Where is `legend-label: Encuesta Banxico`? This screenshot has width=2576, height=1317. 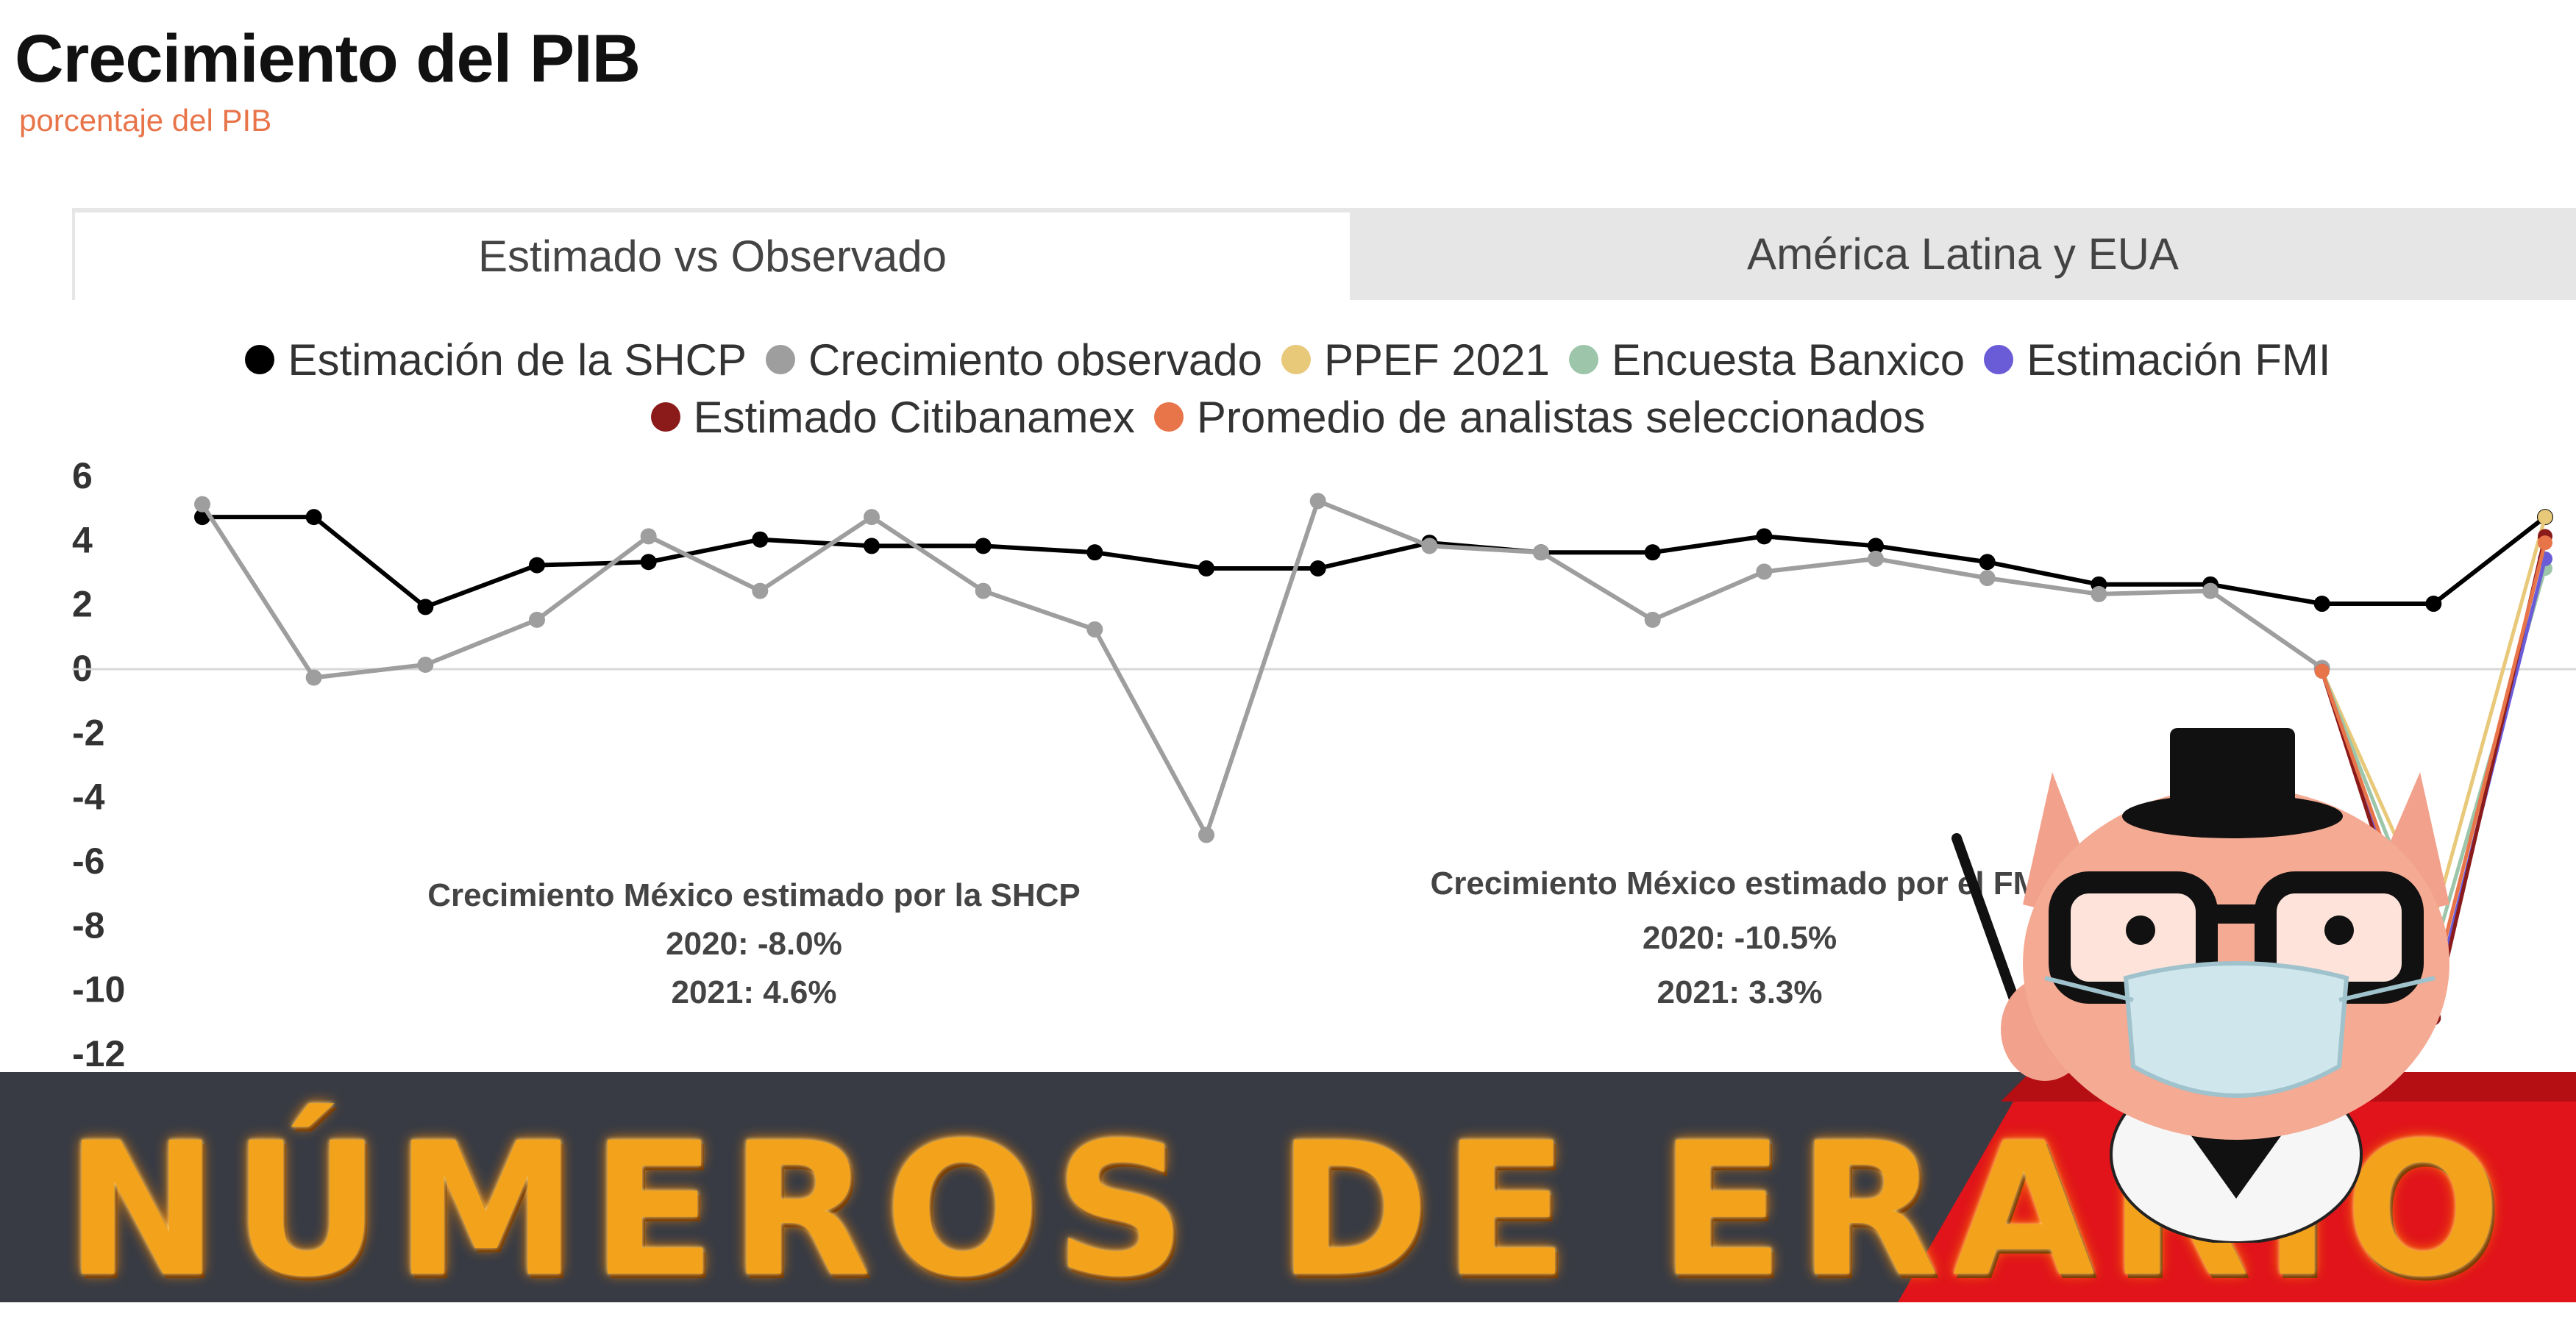
legend-label: Encuesta Banxico is located at coordinates (1788, 360).